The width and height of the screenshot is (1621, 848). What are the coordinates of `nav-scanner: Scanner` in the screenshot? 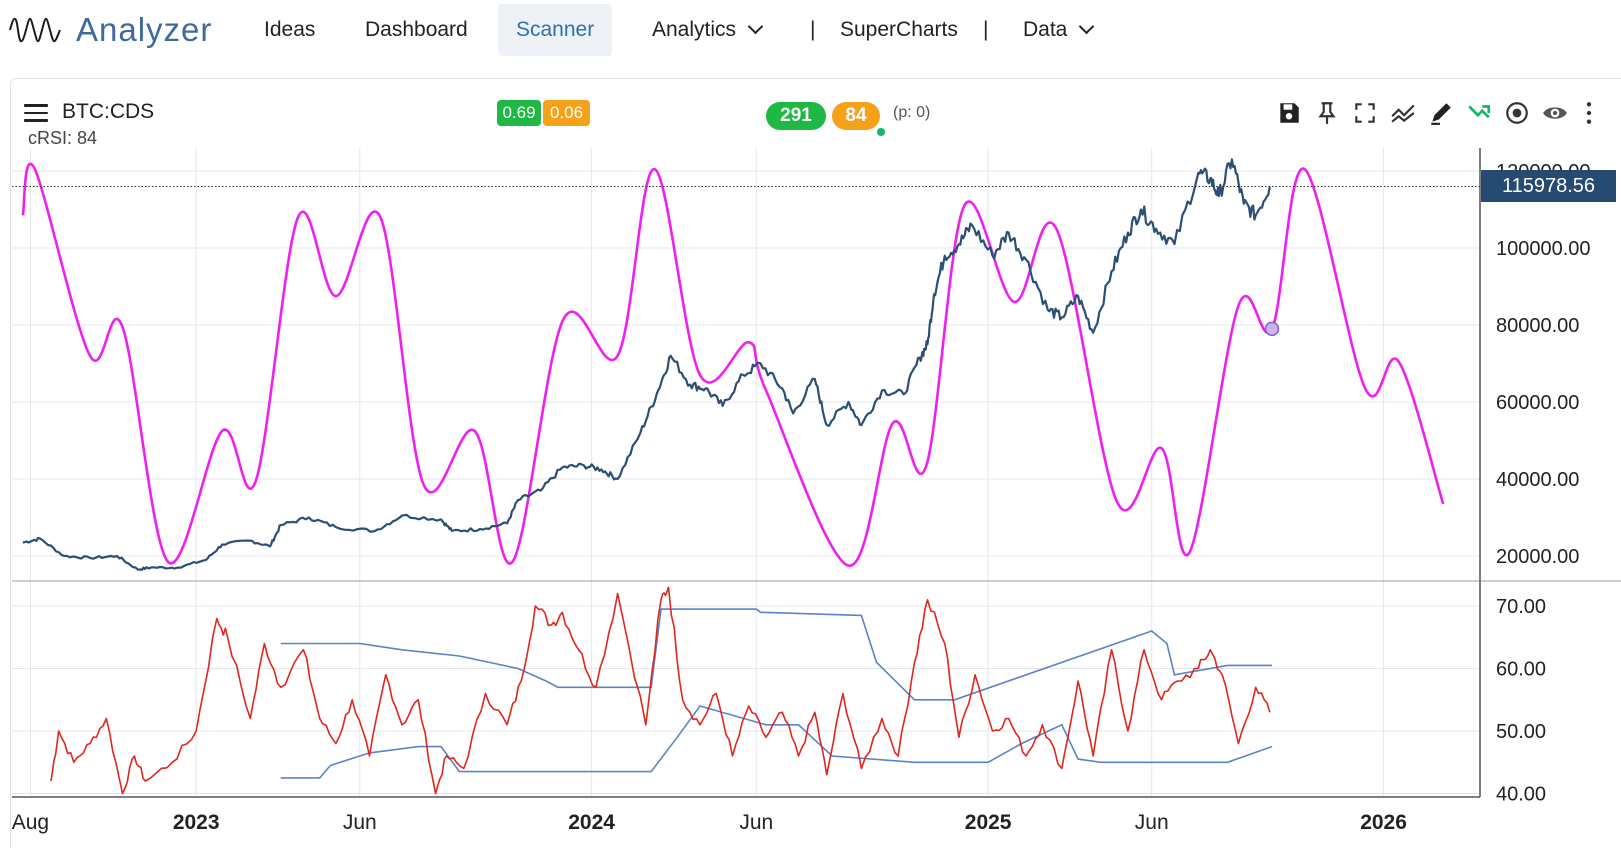 It's located at (555, 30).